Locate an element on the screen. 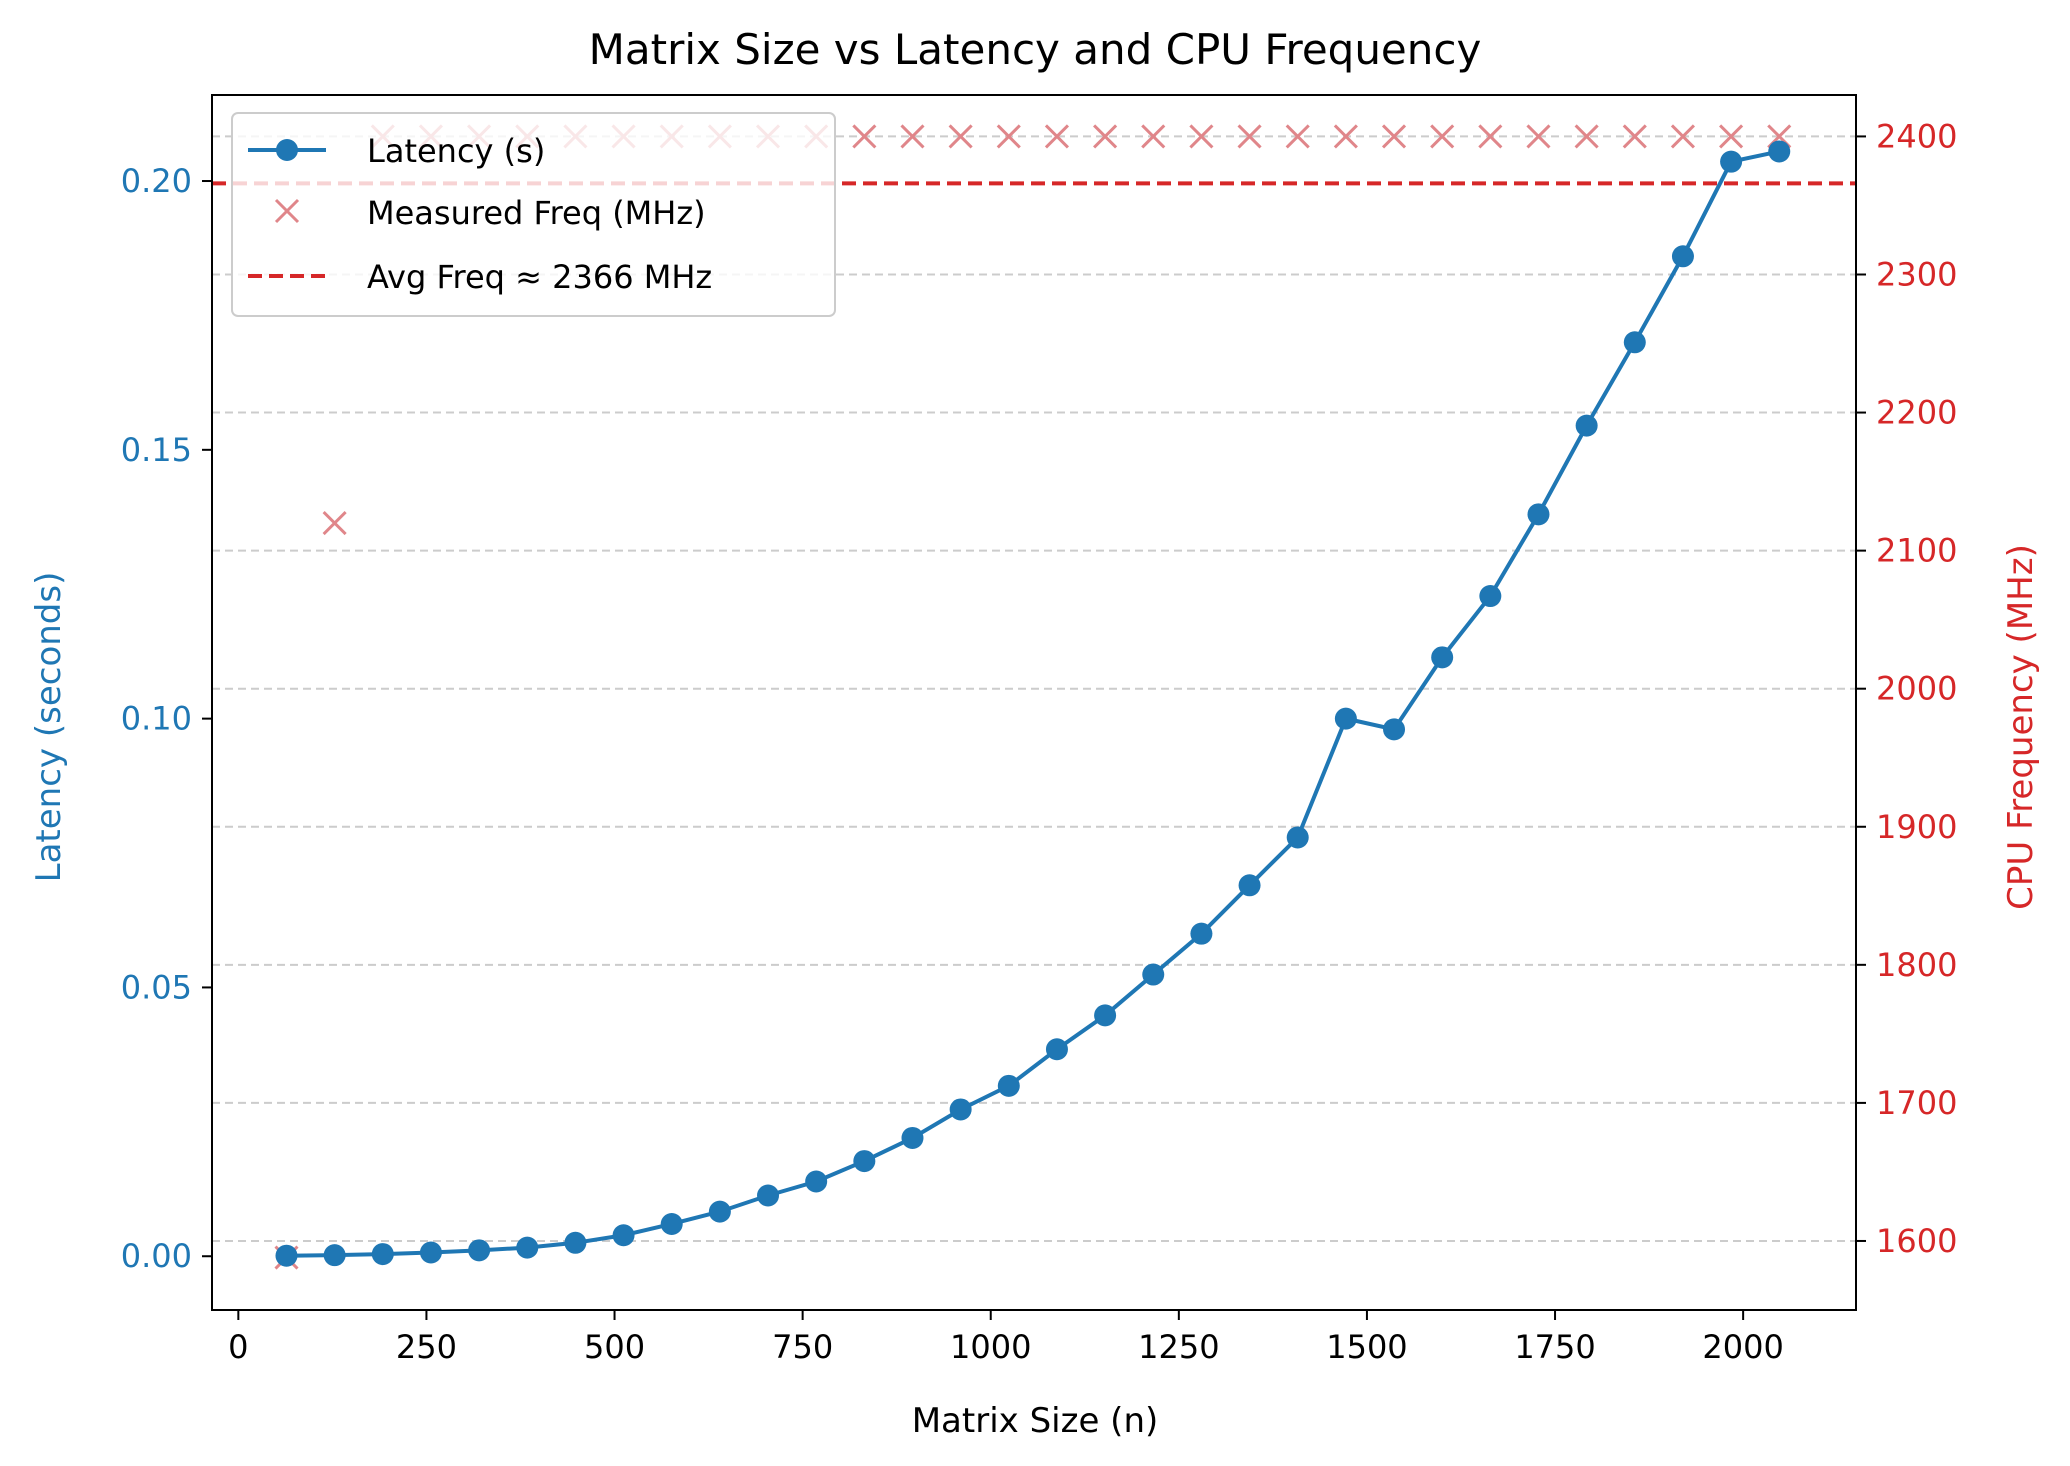 Image resolution: width=2070 pixels, height=1466 pixels. x-tick-label: 1250 is located at coordinates (1178, 1347).